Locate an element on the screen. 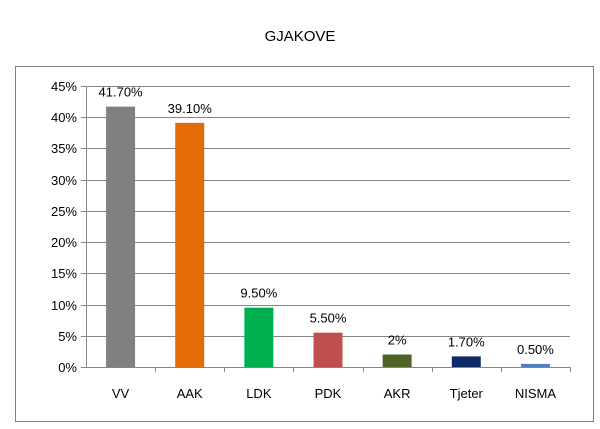 Image resolution: width=600 pixels, height=429 pixels. bar-nisma is located at coordinates (535, 365).